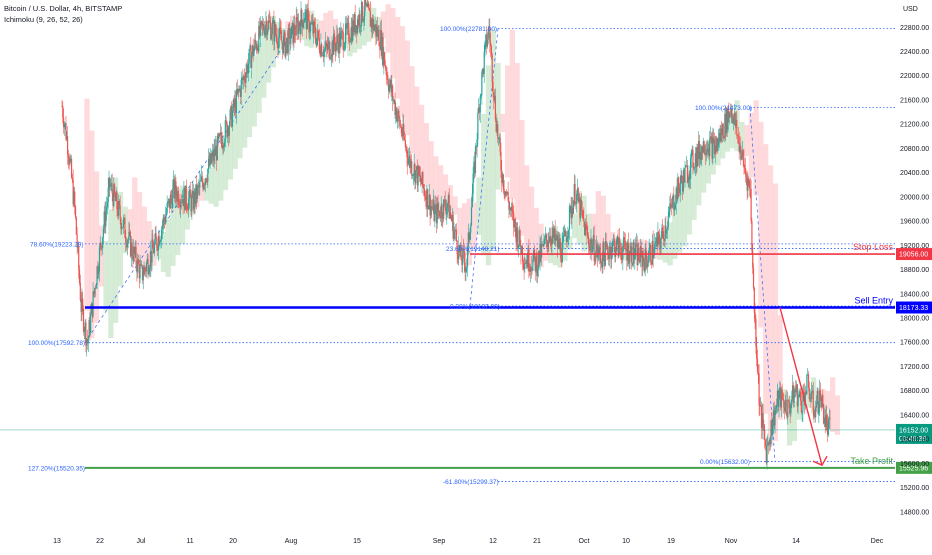  What do you see at coordinates (914, 100) in the screenshot?
I see `y-tick-label: 21600.00` at bounding box center [914, 100].